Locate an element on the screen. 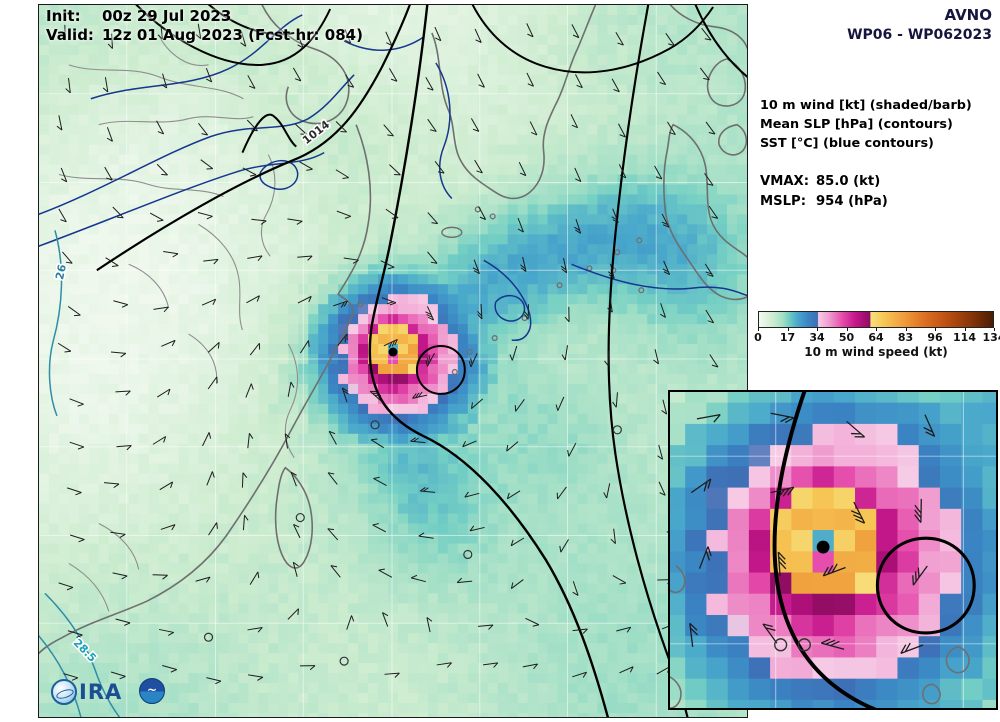 This screenshot has width=1000, height=722. storm-stats: VMAX: 85.0 (kt) MSLP: 954 (hPa) is located at coordinates (824, 192).